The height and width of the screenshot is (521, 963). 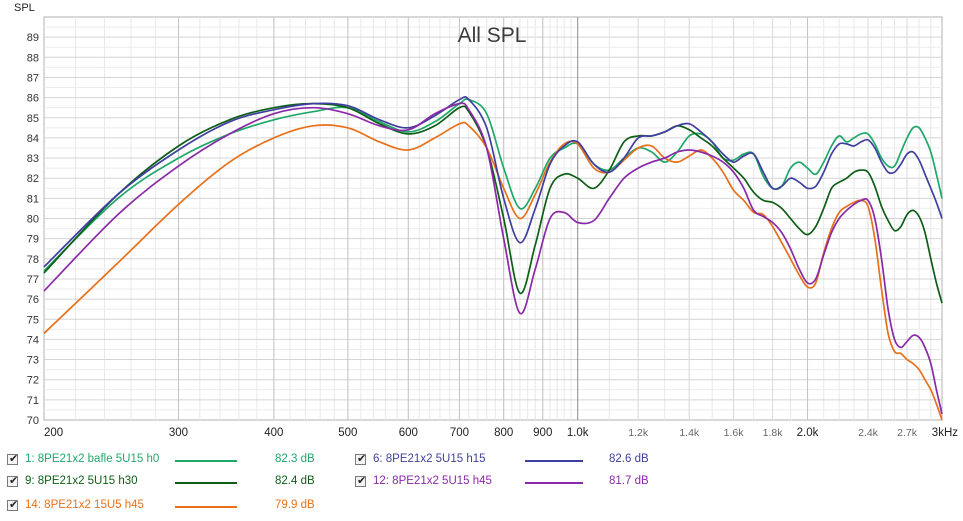 What do you see at coordinates (81, 481) in the screenshot?
I see `legend-label-9: 9: 8PE21x2 5U15 h30` at bounding box center [81, 481].